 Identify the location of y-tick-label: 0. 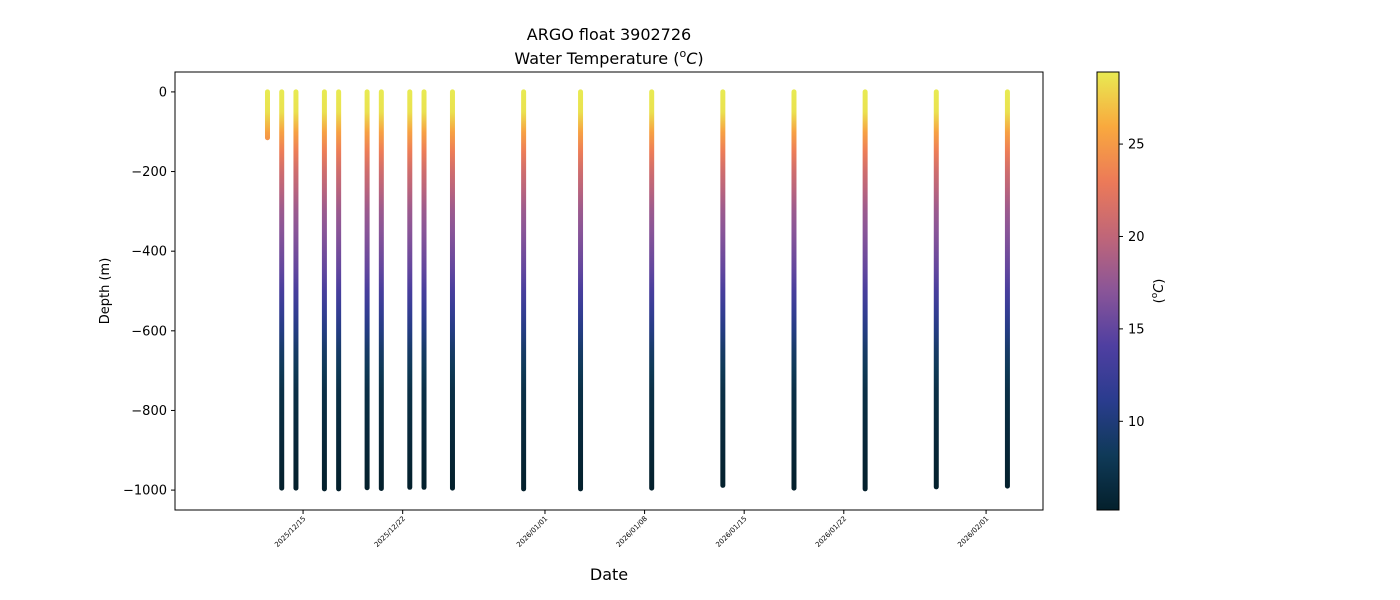
(163, 92).